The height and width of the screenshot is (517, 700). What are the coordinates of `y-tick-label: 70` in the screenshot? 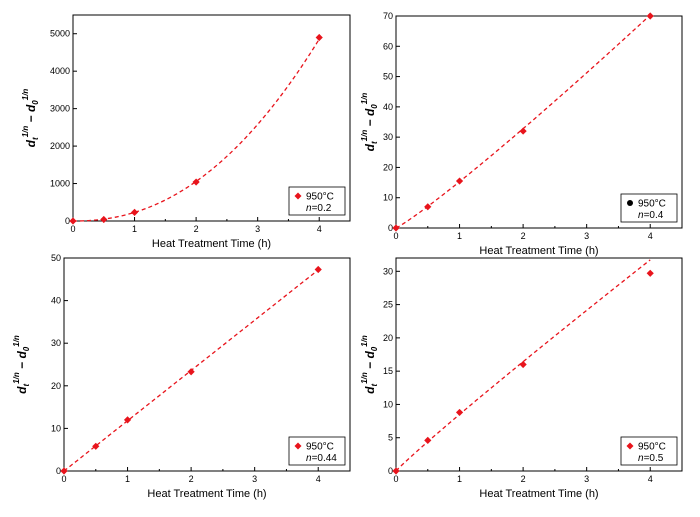 It's located at (388, 16).